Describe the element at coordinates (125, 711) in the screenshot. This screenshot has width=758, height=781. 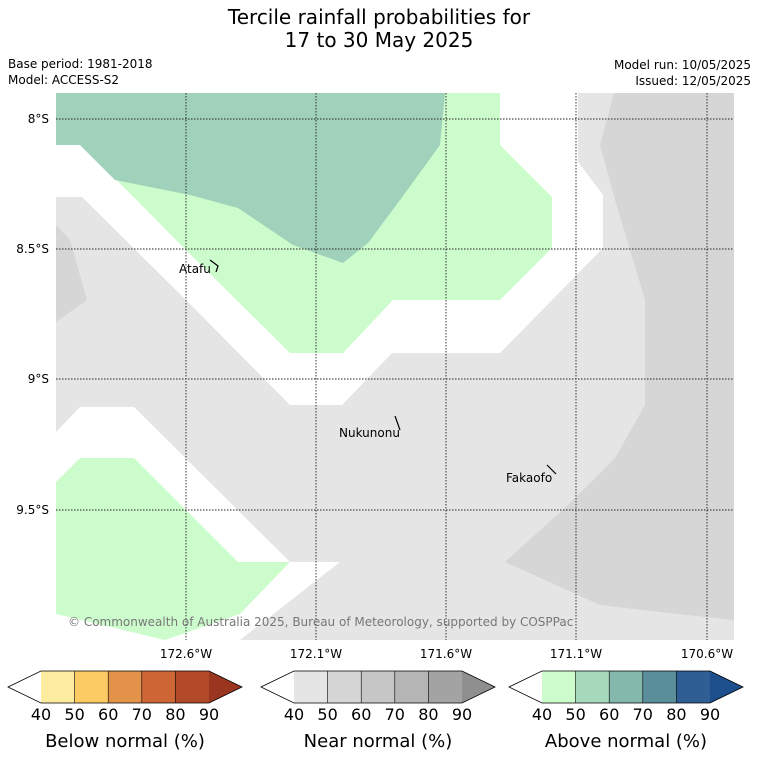
I see `colorbar-1: 40 50 60 70 80 90 Below normal (%)` at that location.